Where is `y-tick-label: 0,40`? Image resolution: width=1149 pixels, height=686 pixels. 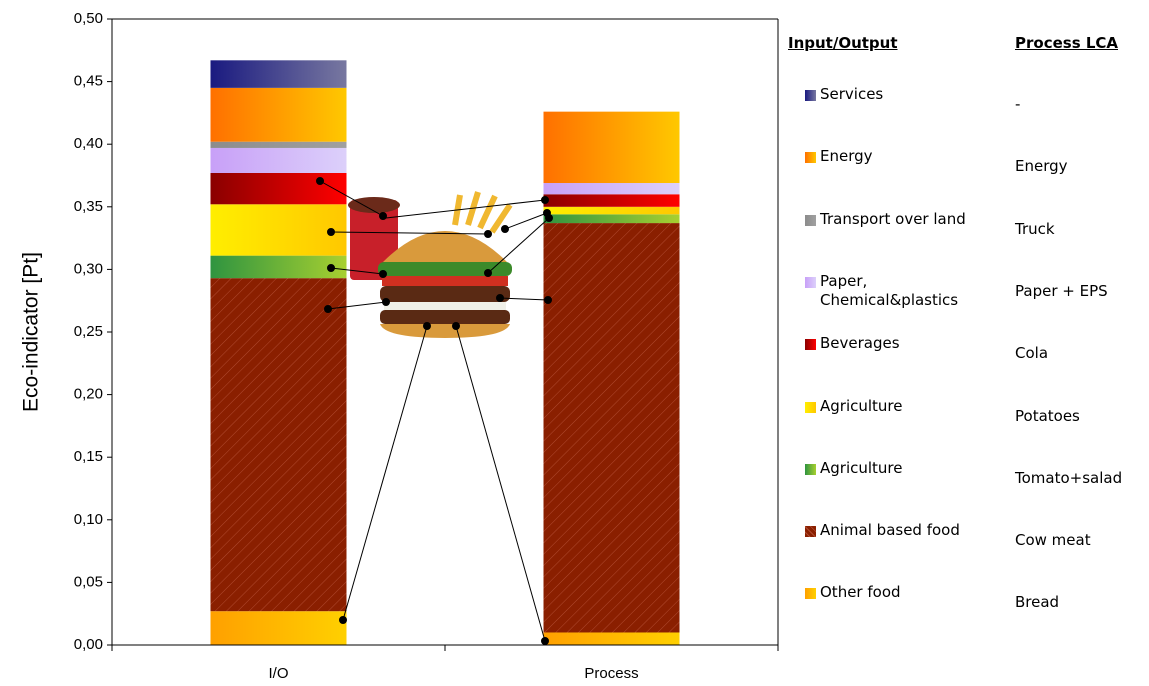 y-tick-label: 0,40 is located at coordinates (88, 143).